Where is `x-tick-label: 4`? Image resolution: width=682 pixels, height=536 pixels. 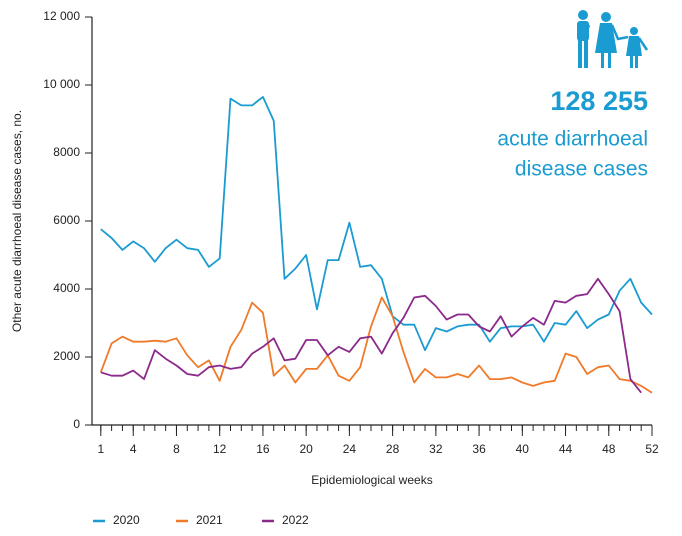 x-tick-label: 4 is located at coordinates (133, 449).